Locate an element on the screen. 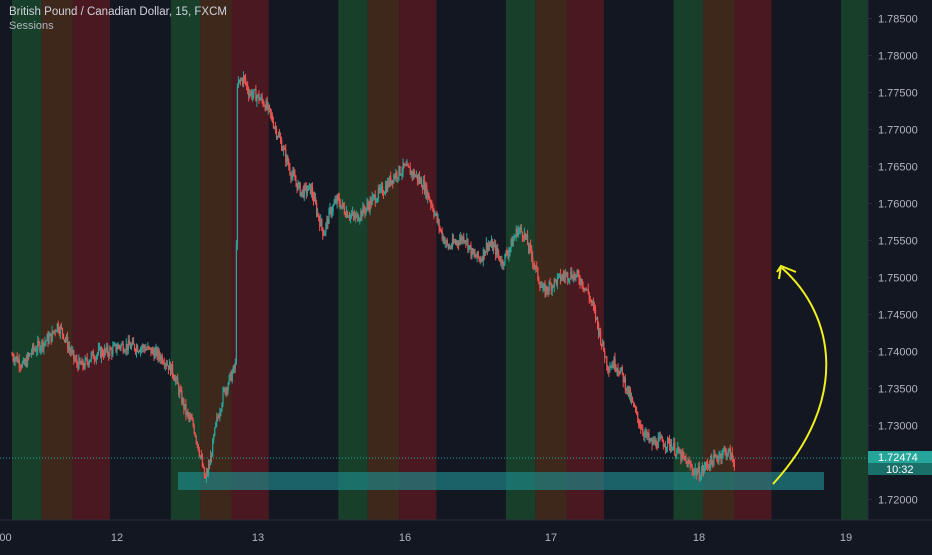 The height and width of the screenshot is (555, 932). session-band-green is located at coordinates (856, 260).